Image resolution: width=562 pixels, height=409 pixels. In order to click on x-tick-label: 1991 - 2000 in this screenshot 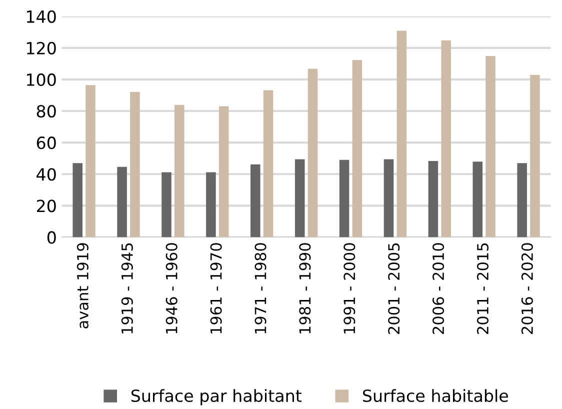, I will do `click(350, 288)`.